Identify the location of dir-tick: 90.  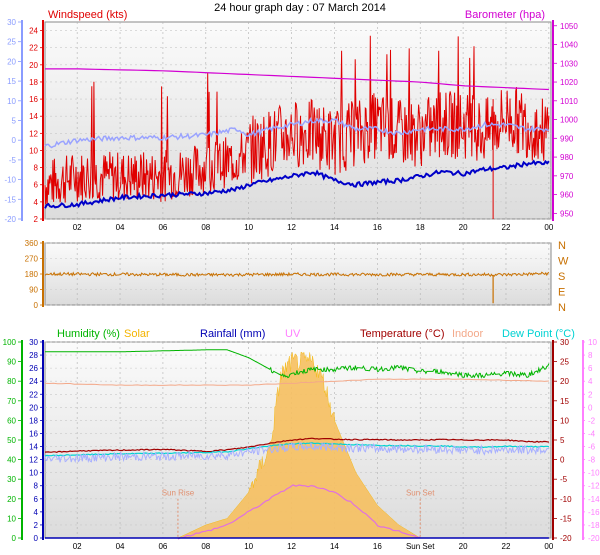
(33, 290).